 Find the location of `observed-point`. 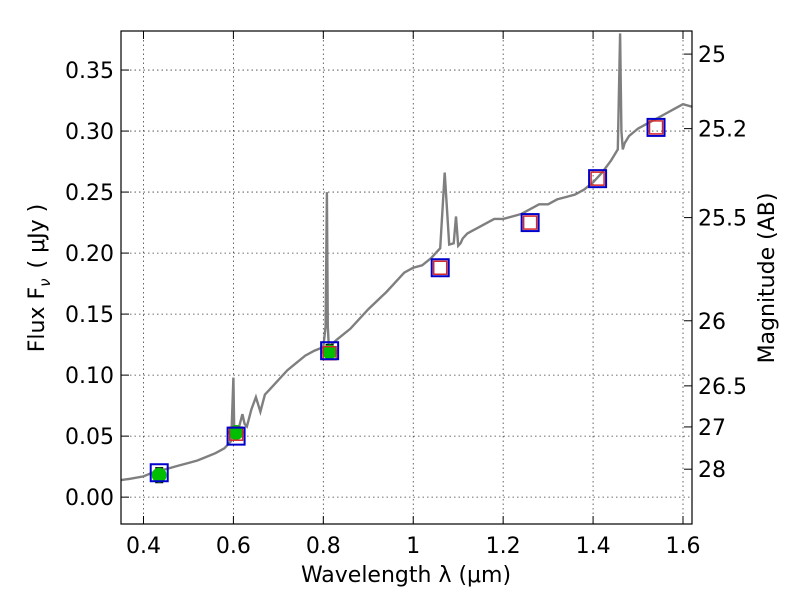

observed-point is located at coordinates (159, 475).